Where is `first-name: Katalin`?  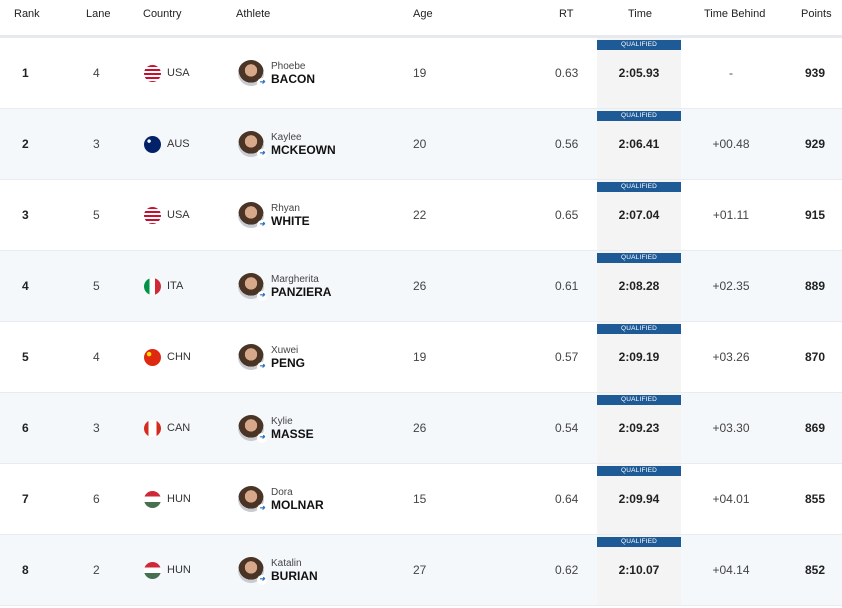 first-name: Katalin is located at coordinates (286, 563).